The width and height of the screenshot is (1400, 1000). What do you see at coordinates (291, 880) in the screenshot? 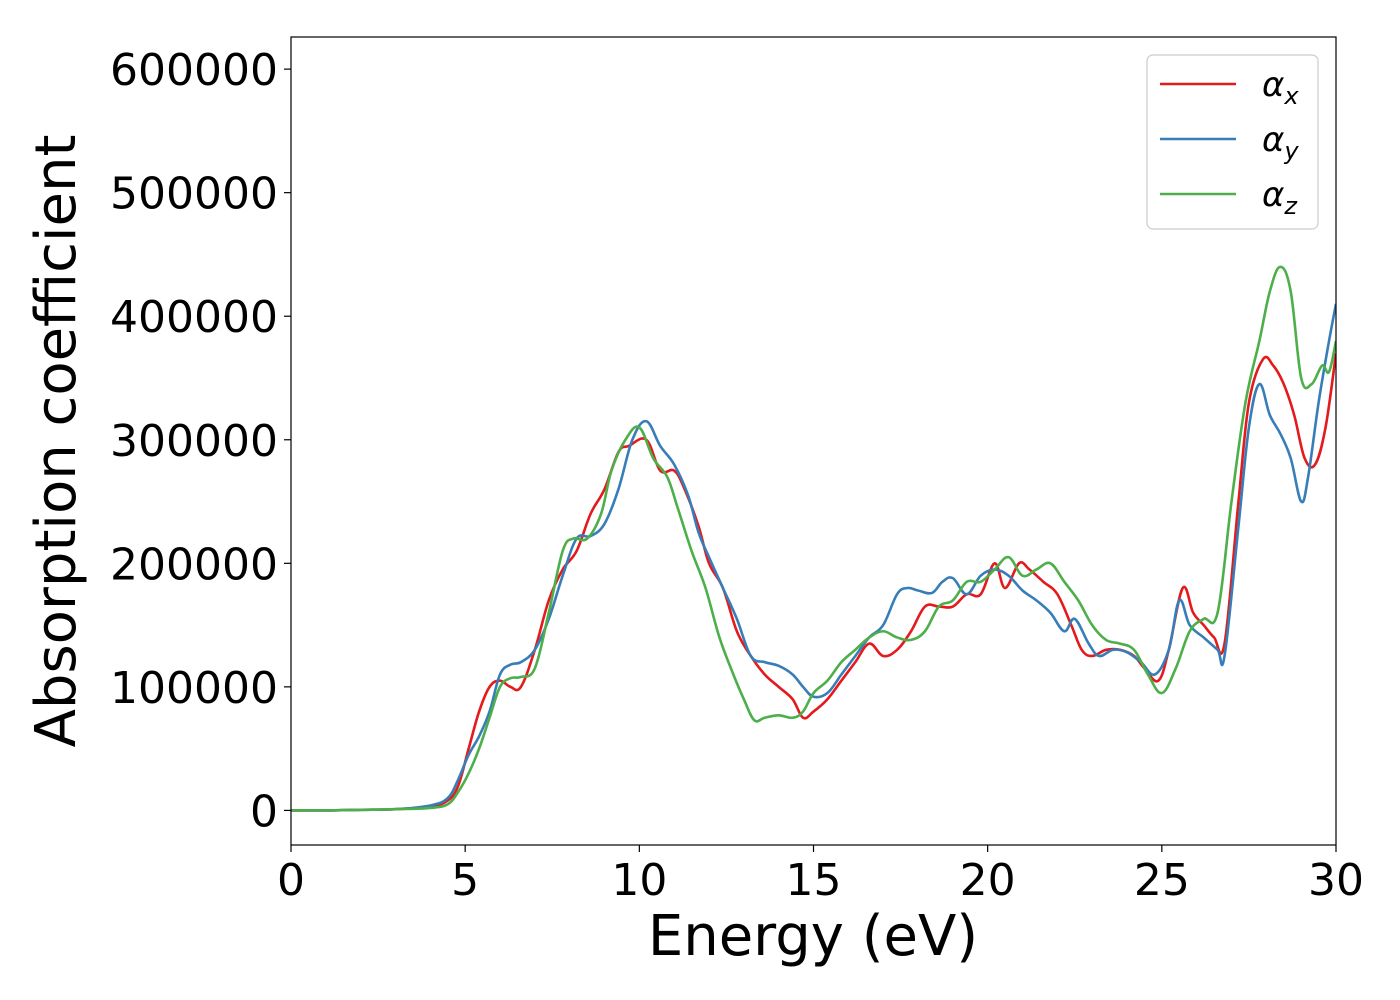
I see `x-tick-label: 0` at bounding box center [291, 880].